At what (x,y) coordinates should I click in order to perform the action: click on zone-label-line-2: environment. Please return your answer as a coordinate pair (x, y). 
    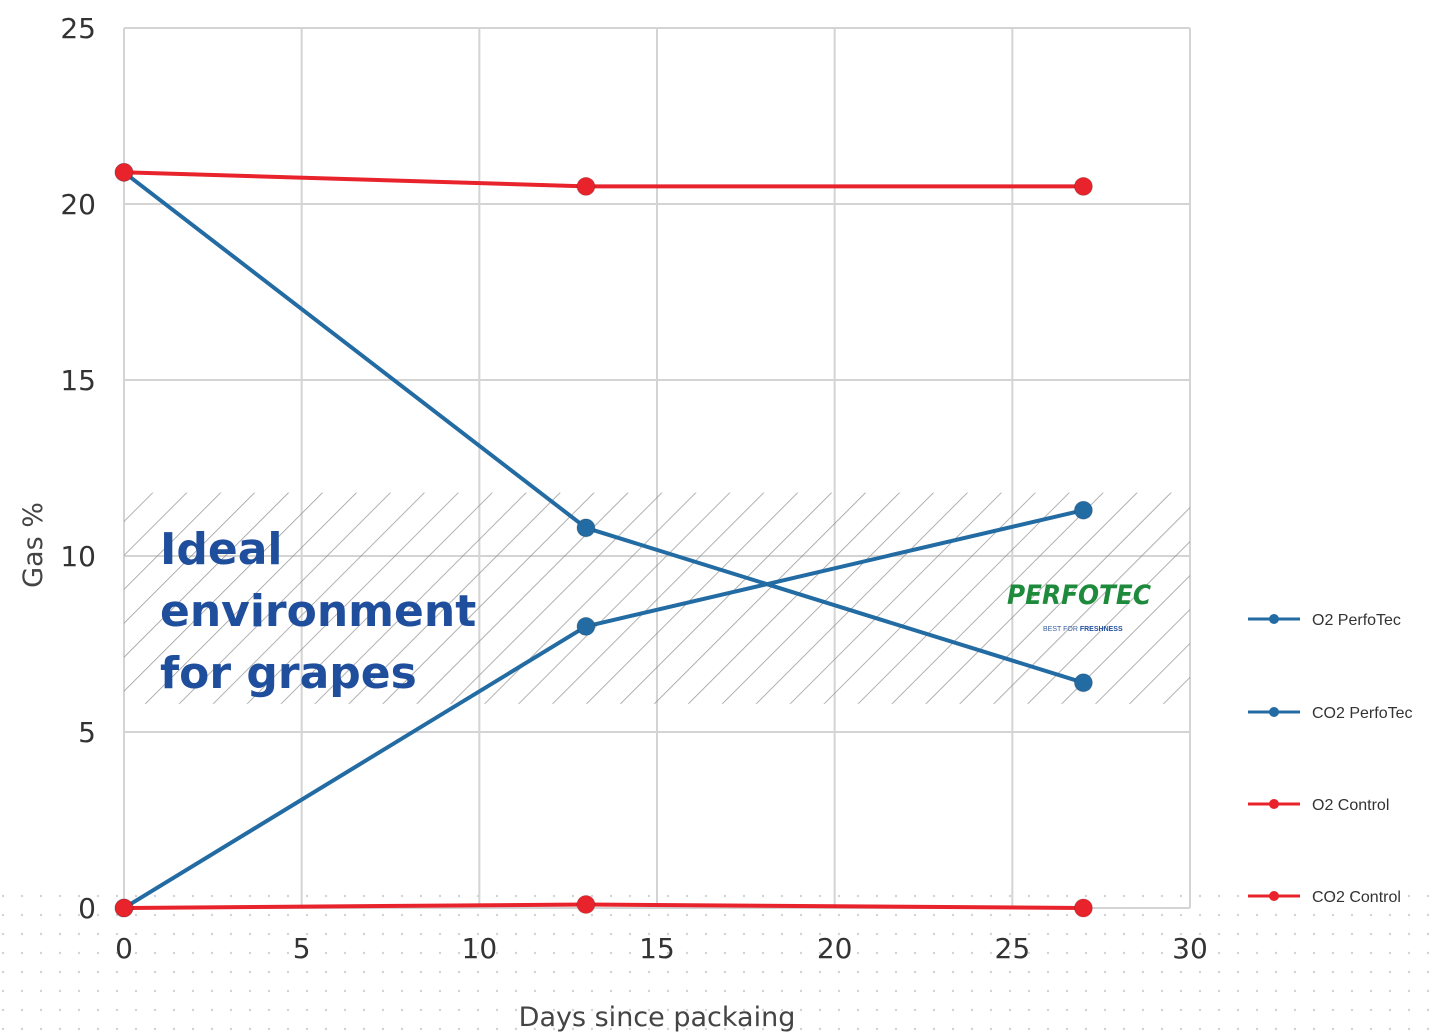
    Looking at the image, I should click on (318, 611).